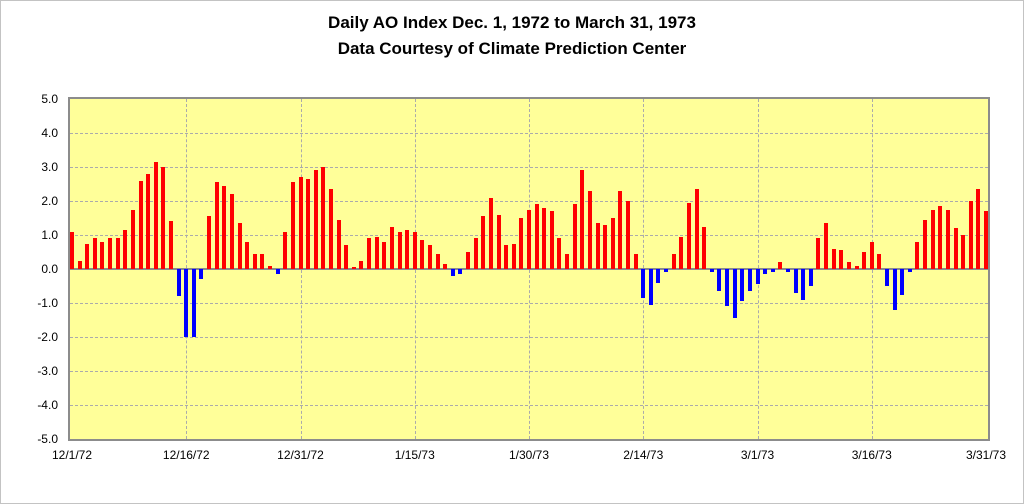  I want to click on x-tick-label: 2/14/73, so click(643, 455).